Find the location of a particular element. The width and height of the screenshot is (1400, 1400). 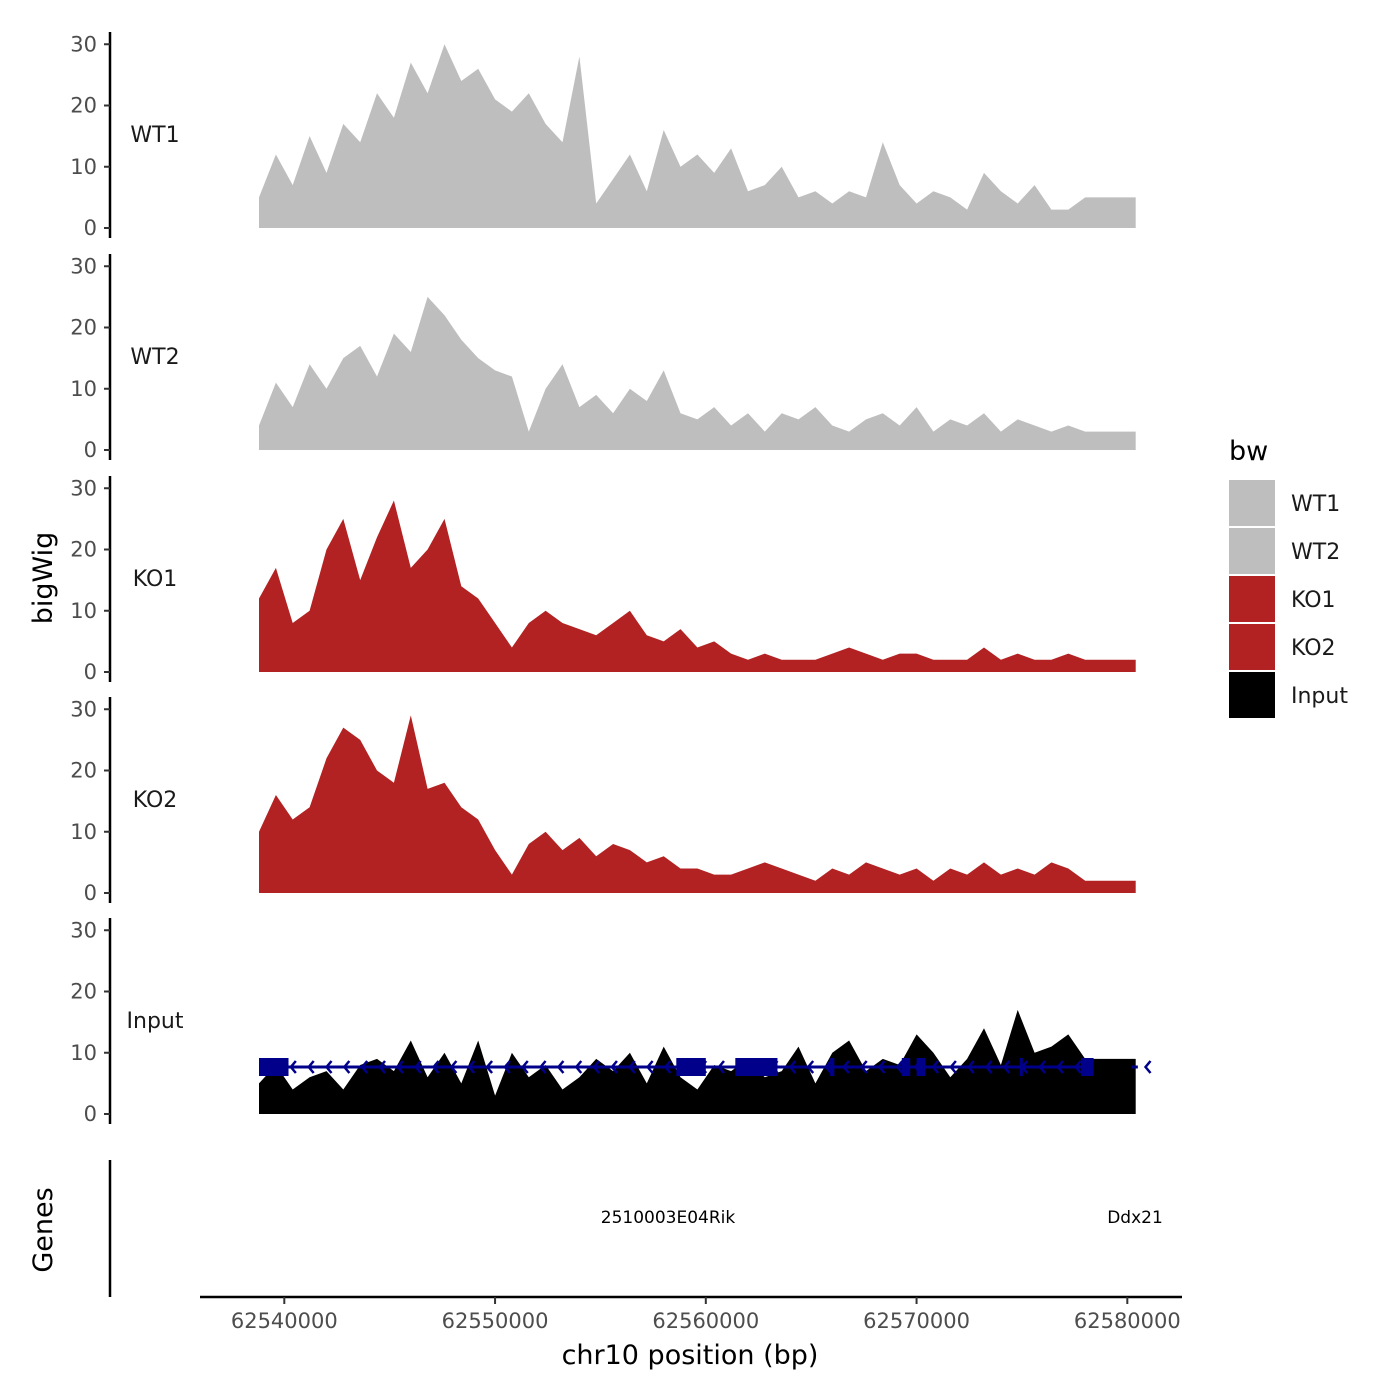

gene-ddx21: Ddx21 is located at coordinates (1135, 1144).